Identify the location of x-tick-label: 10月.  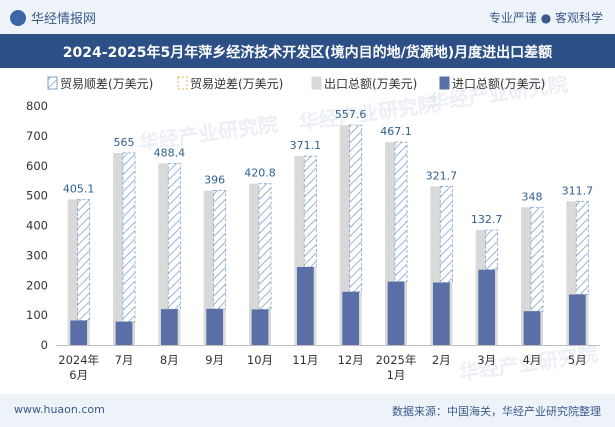
(260, 360).